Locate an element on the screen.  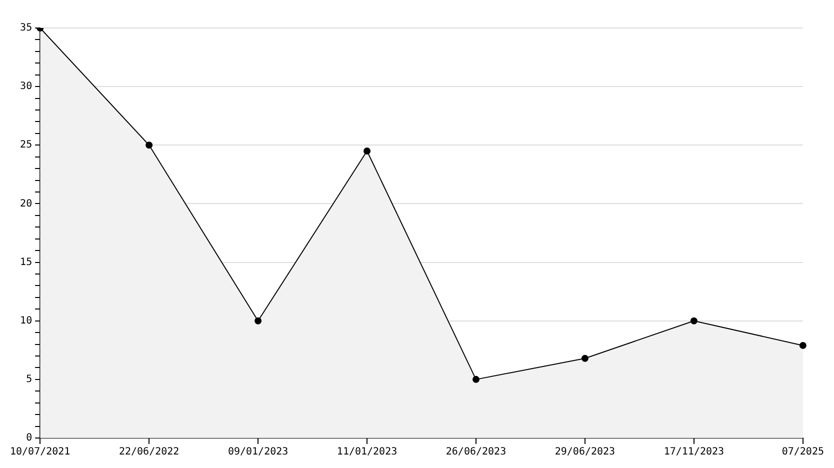
y-tick-label: 5 is located at coordinates (29, 380).